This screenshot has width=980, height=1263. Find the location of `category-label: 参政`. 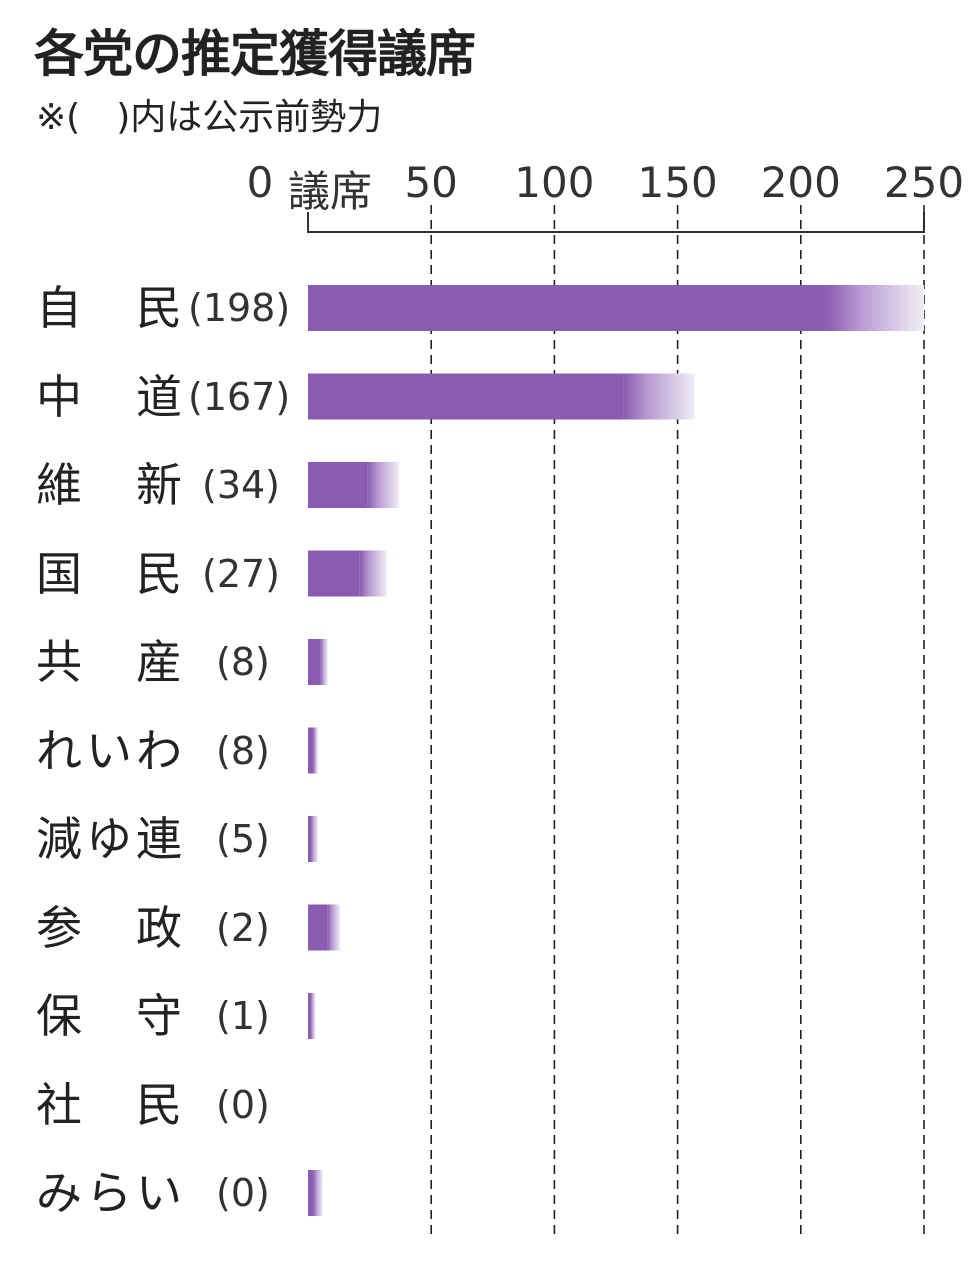

category-label: 参政 is located at coordinates (109, 927).